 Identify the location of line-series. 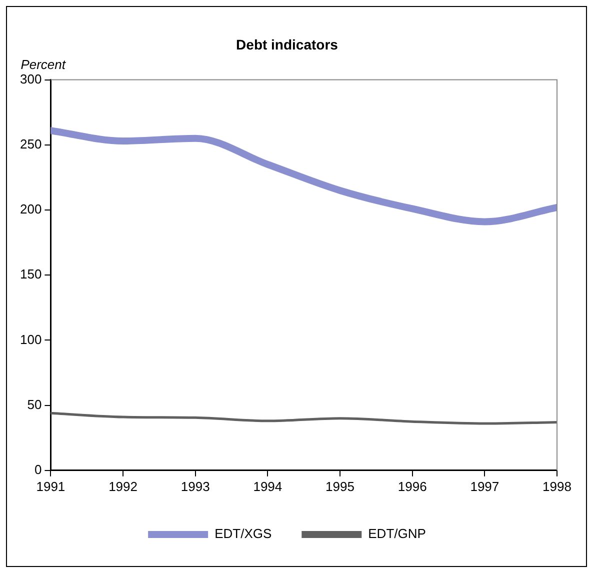
(303, 418).